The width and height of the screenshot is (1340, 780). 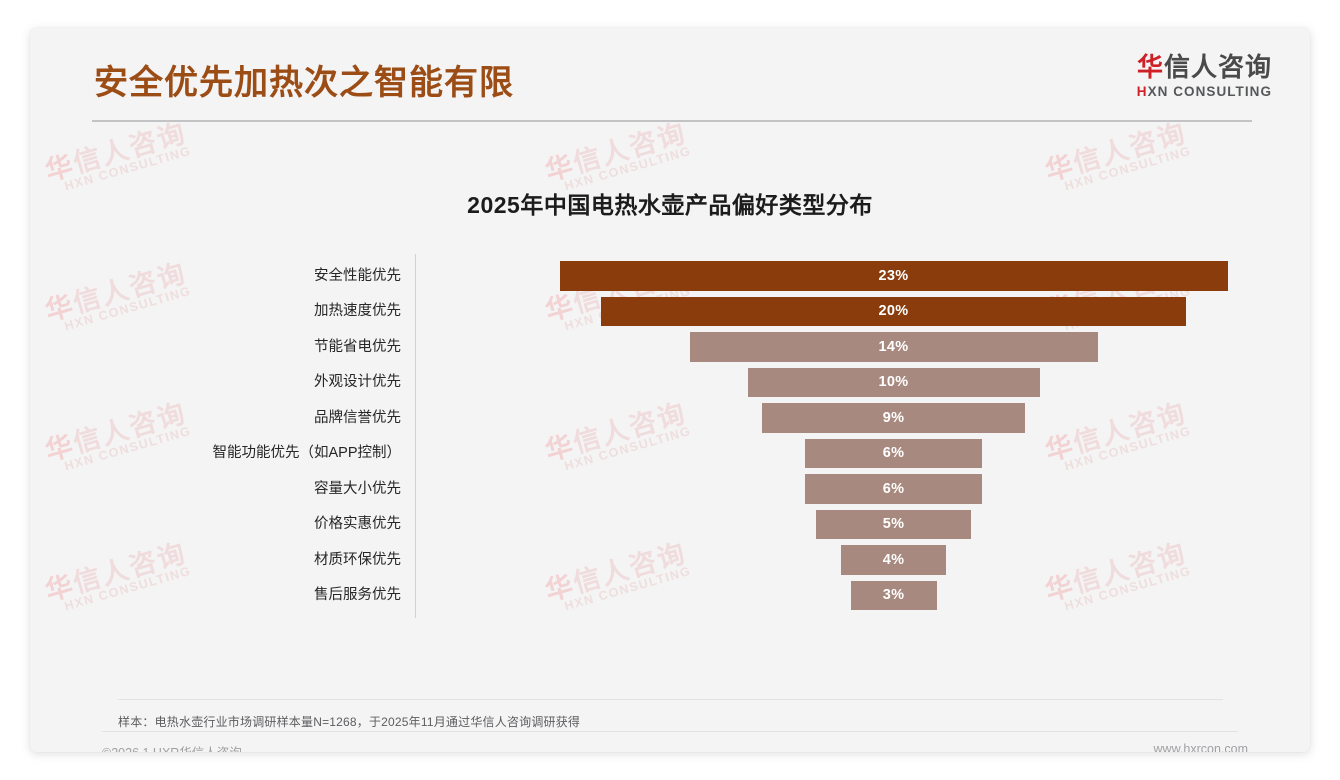 I want to click on funnel-row-label: 加热速度优先, so click(x=357, y=311).